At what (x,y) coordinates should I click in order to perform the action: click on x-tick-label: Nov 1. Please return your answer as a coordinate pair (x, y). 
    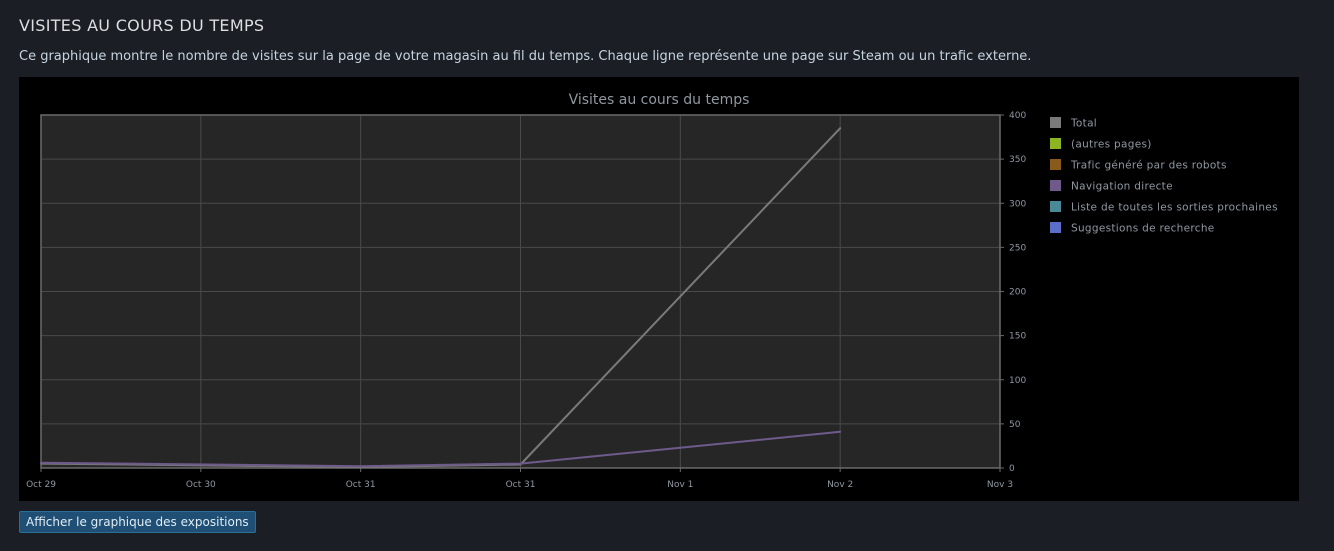
    Looking at the image, I should click on (680, 485).